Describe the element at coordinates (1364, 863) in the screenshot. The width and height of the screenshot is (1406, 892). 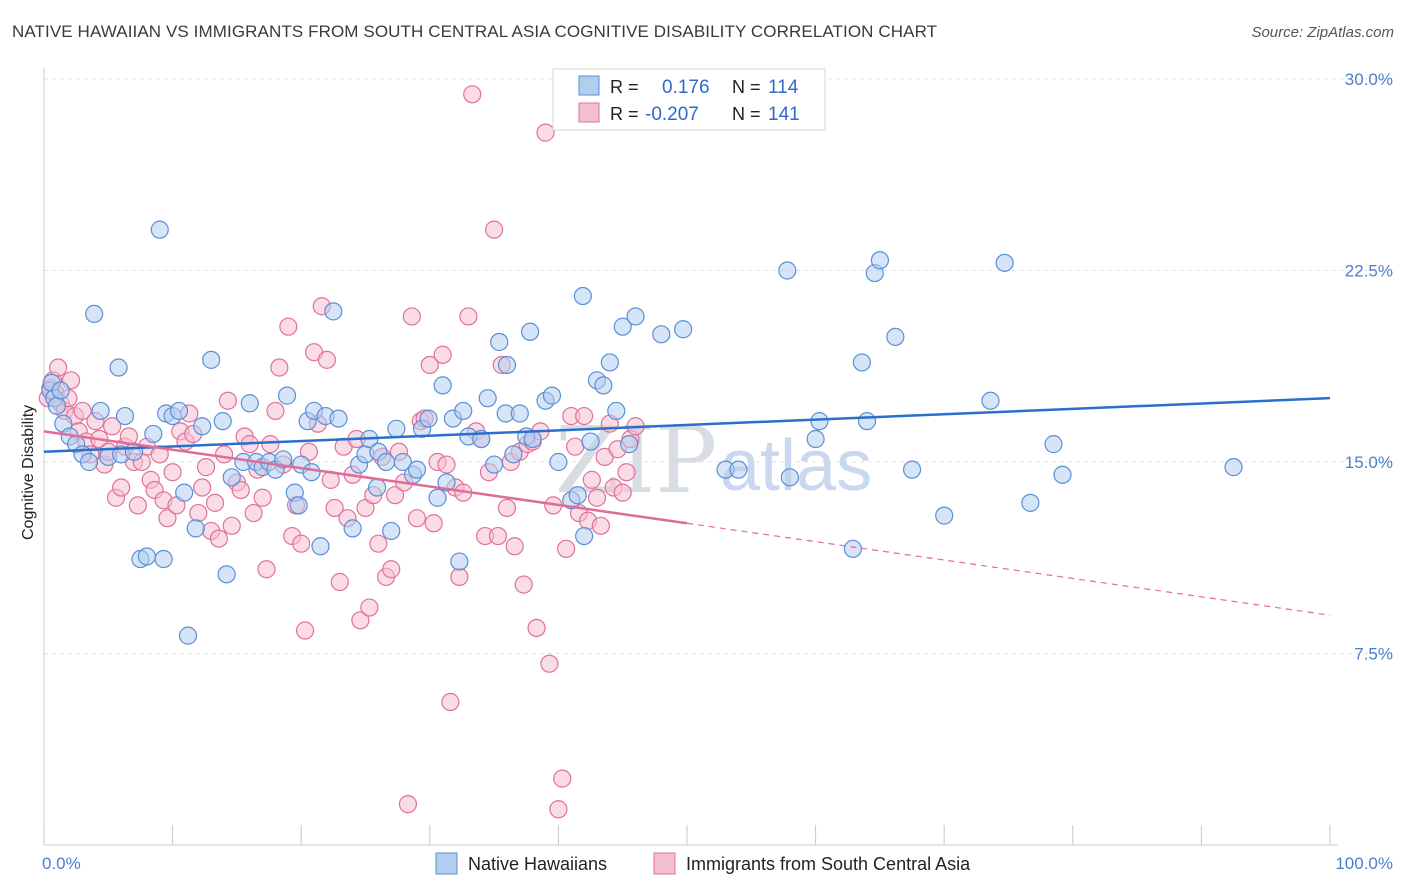
I see `x-tick-label-max: 100.0%` at that location.